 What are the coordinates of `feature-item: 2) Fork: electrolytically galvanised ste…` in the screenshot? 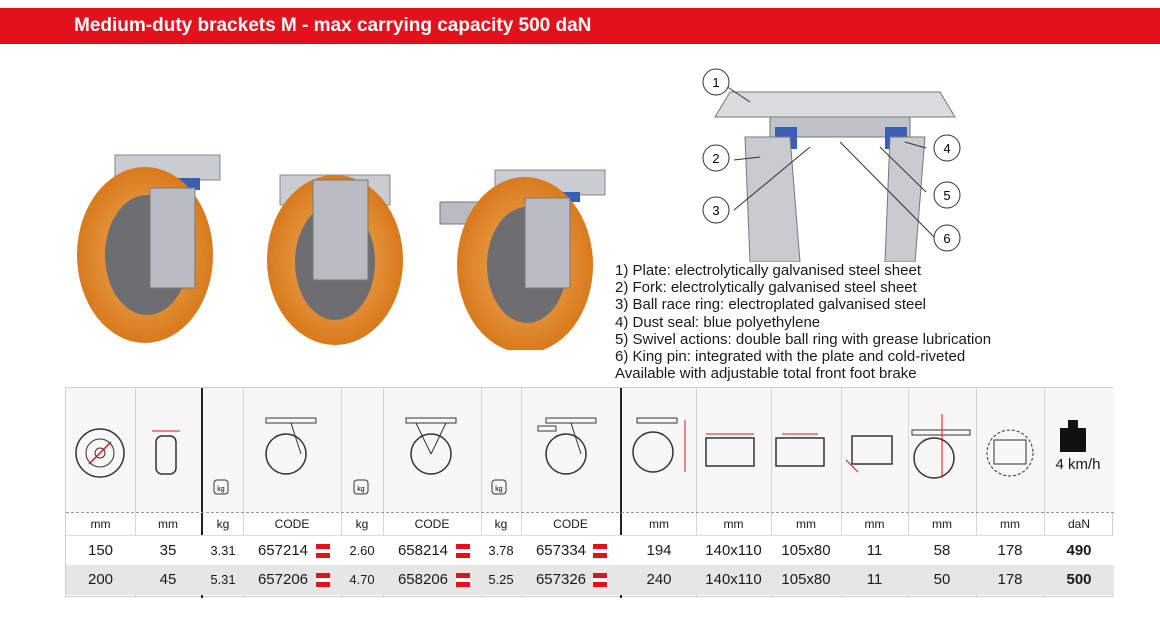 It's located at (766, 288).